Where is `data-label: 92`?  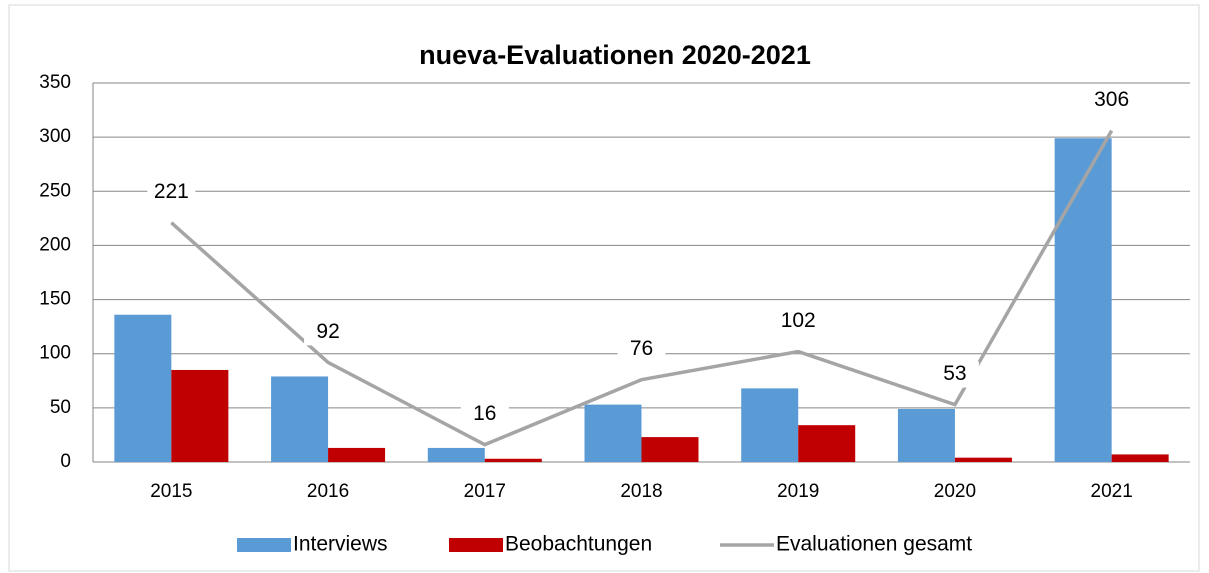
data-label: 92 is located at coordinates (327, 331).